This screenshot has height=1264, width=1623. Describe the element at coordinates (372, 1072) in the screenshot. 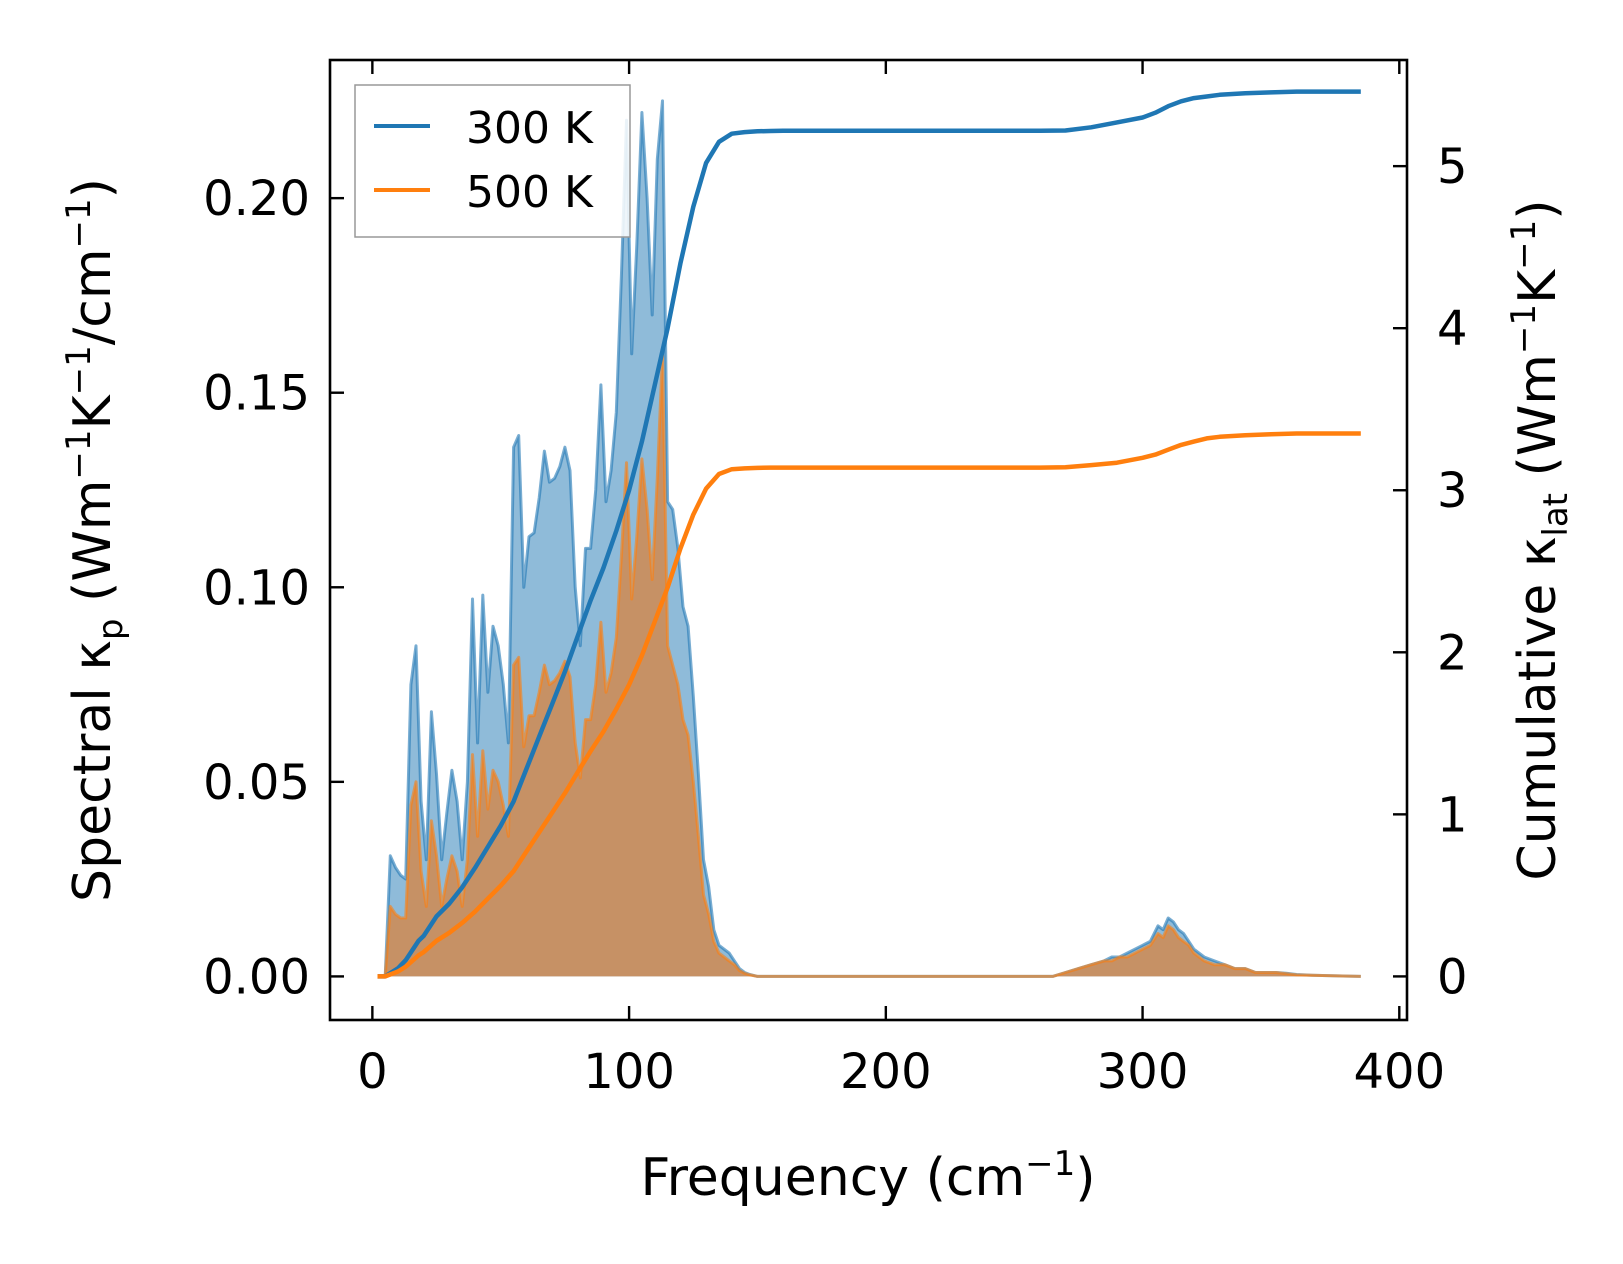

I see `x-tick-label: 0` at that location.